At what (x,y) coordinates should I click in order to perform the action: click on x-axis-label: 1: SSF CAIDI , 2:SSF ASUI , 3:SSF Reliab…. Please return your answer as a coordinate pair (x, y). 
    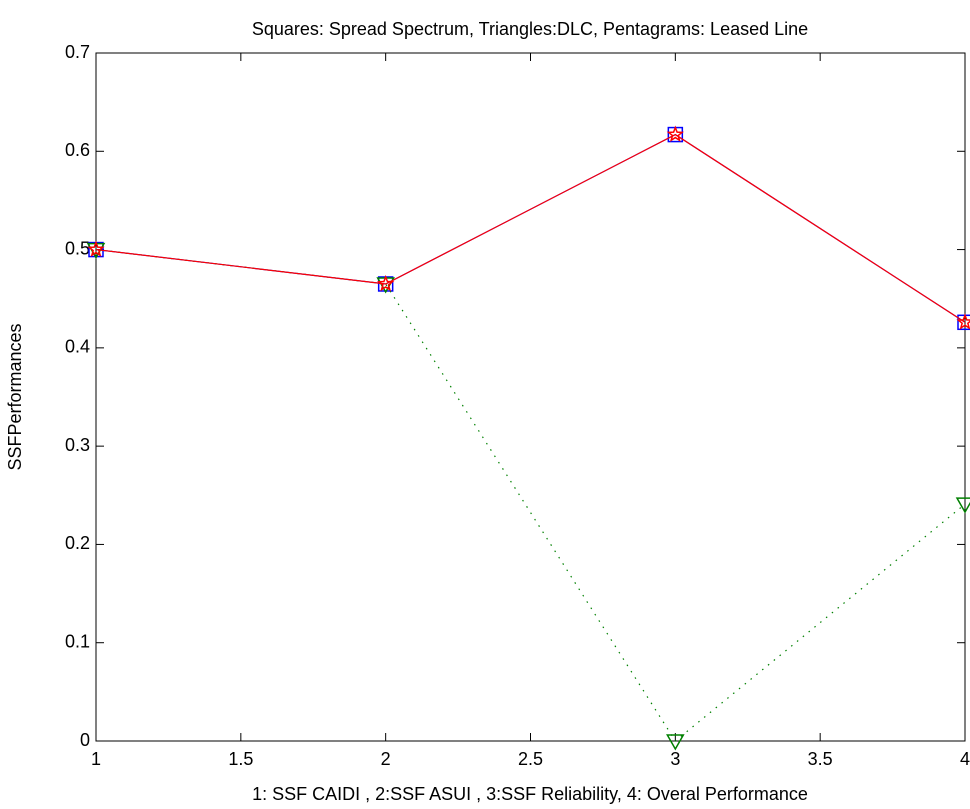
    Looking at the image, I should click on (530, 794).